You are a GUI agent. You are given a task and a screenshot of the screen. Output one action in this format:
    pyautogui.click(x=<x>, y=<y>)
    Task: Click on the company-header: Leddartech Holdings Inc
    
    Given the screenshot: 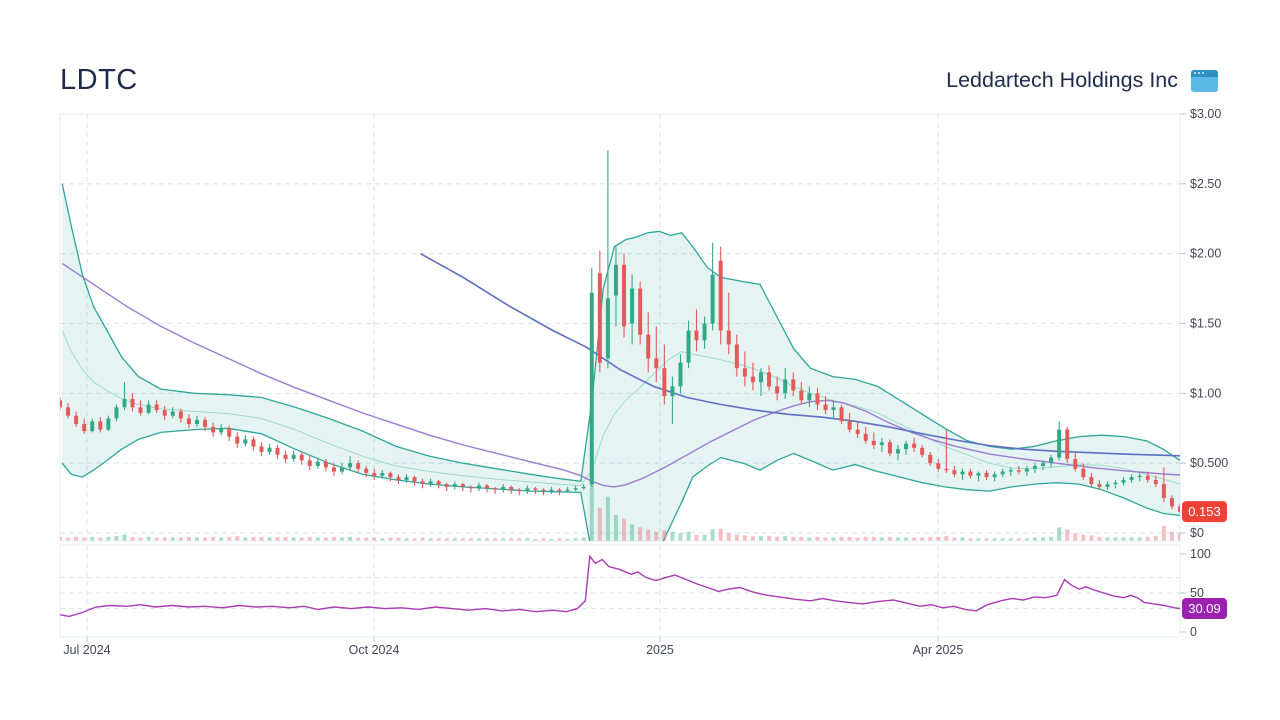 What is the action you would take?
    pyautogui.click(x=1082, y=80)
    